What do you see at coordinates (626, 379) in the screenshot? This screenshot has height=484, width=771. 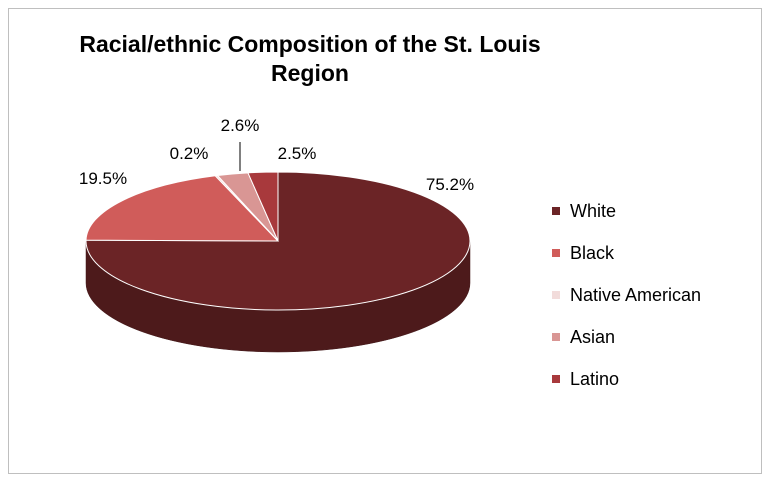 I see `legend-item-latino: Latino` at bounding box center [626, 379].